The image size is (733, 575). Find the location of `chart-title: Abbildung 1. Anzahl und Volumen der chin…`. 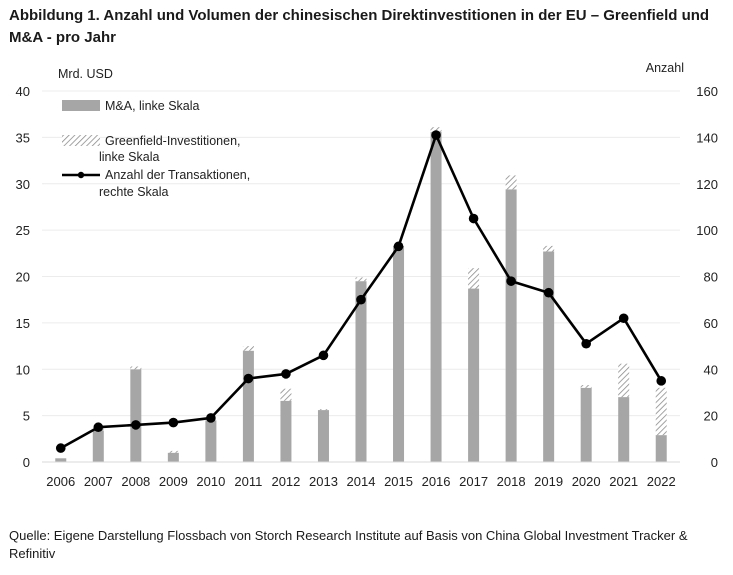

chart-title: Abbildung 1. Anzahl und Volumen der chin… is located at coordinates (359, 26).